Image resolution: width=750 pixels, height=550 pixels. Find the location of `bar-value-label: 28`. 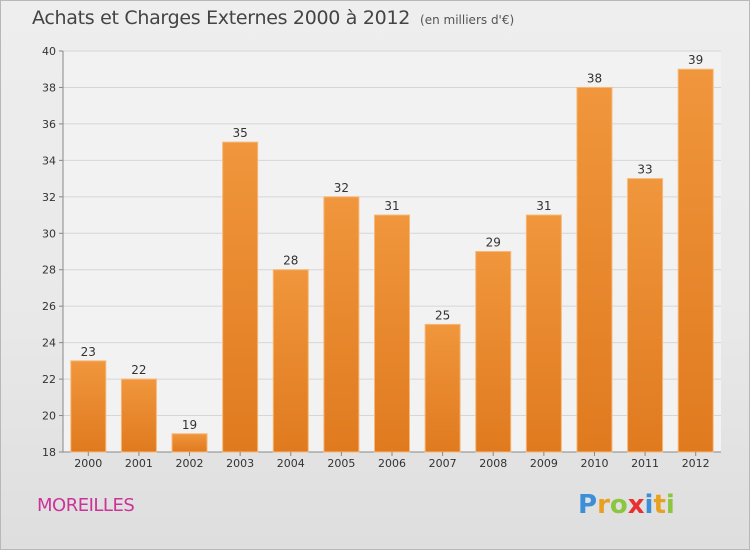

bar-value-label: 28 is located at coordinates (290, 261).